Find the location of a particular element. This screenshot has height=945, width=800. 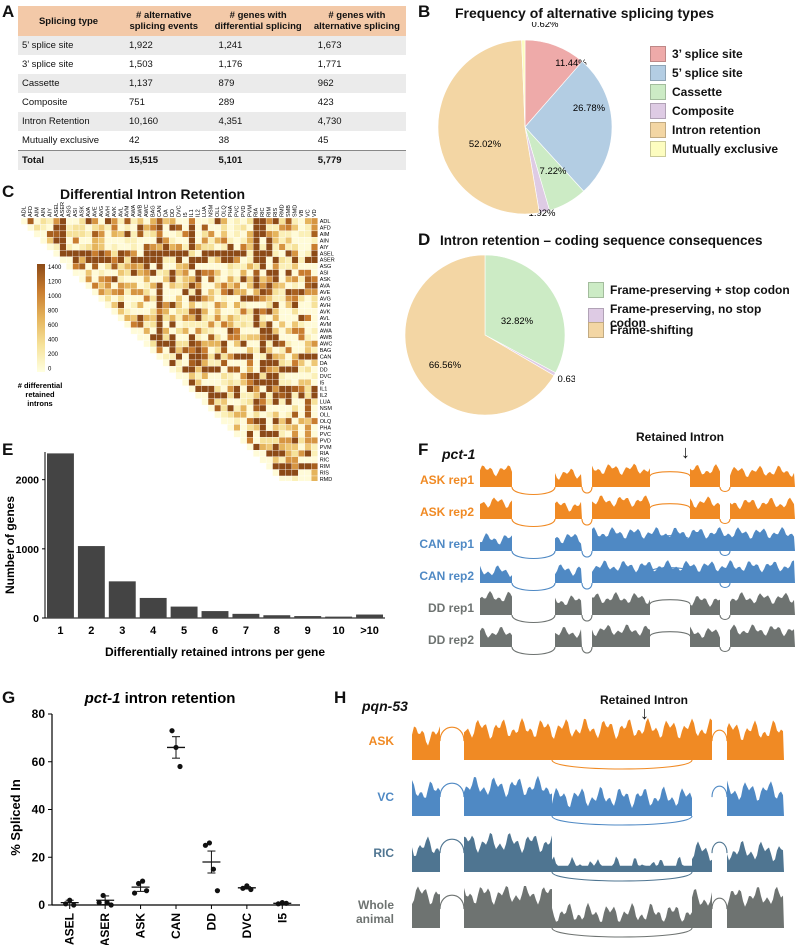

heatmap-row-label: LUA is located at coordinates (325, 403).